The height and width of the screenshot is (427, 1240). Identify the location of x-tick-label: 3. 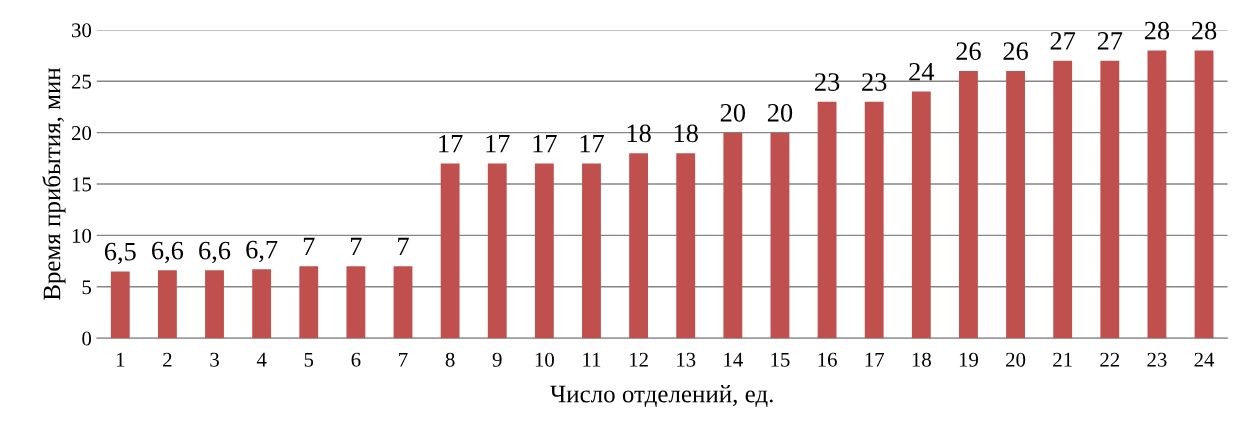
(214, 359).